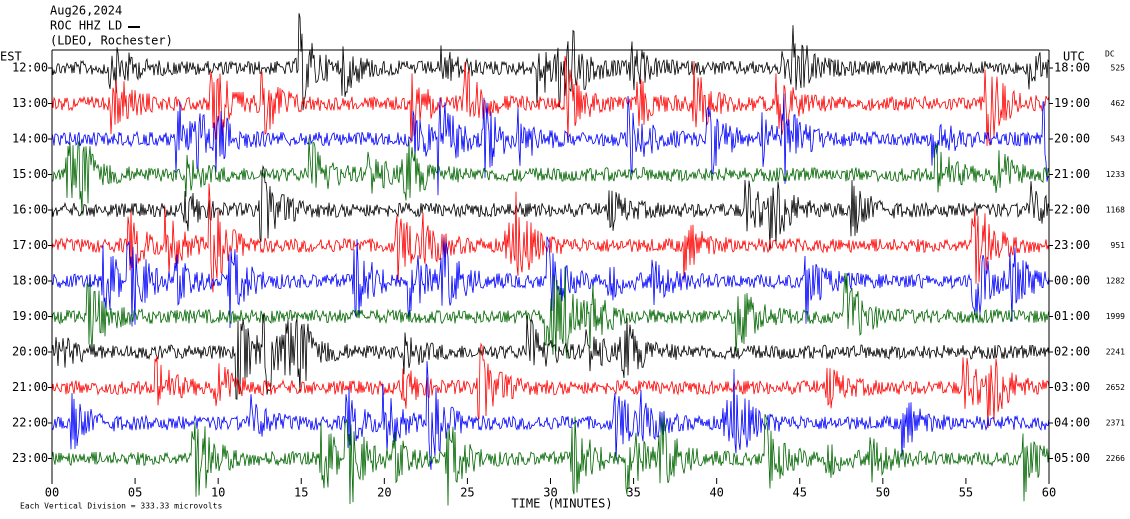  What do you see at coordinates (30, 281) in the screenshot?
I see `est-label: 18:00` at bounding box center [30, 281].